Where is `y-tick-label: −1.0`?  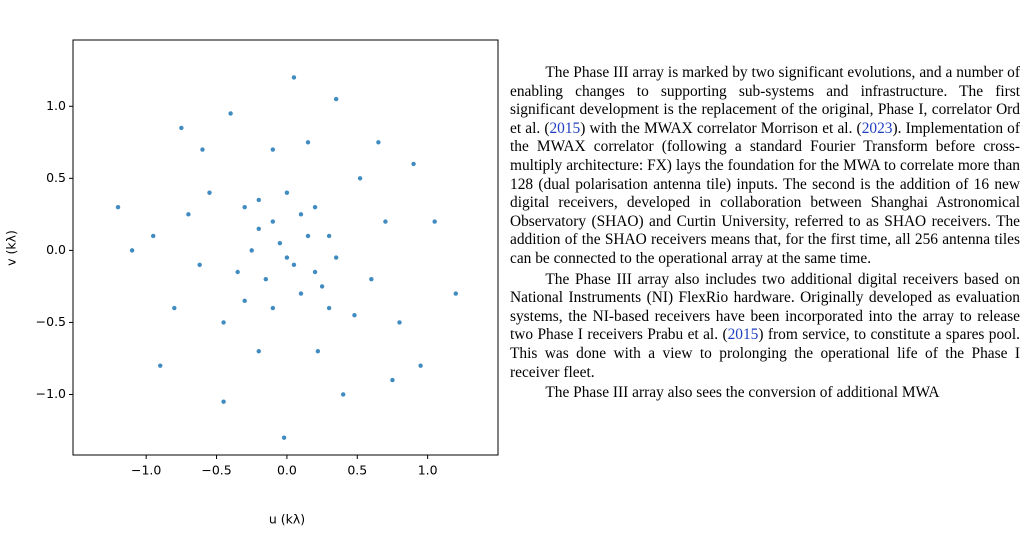 y-tick-label: −1.0 is located at coordinates (51, 393).